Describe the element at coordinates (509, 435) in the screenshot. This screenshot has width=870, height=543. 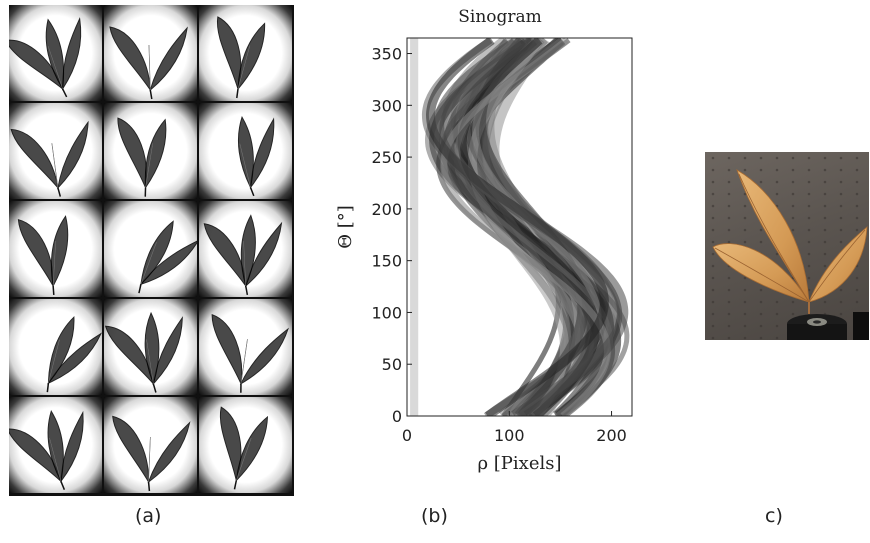
I see `x-tick-label: 100` at that location.